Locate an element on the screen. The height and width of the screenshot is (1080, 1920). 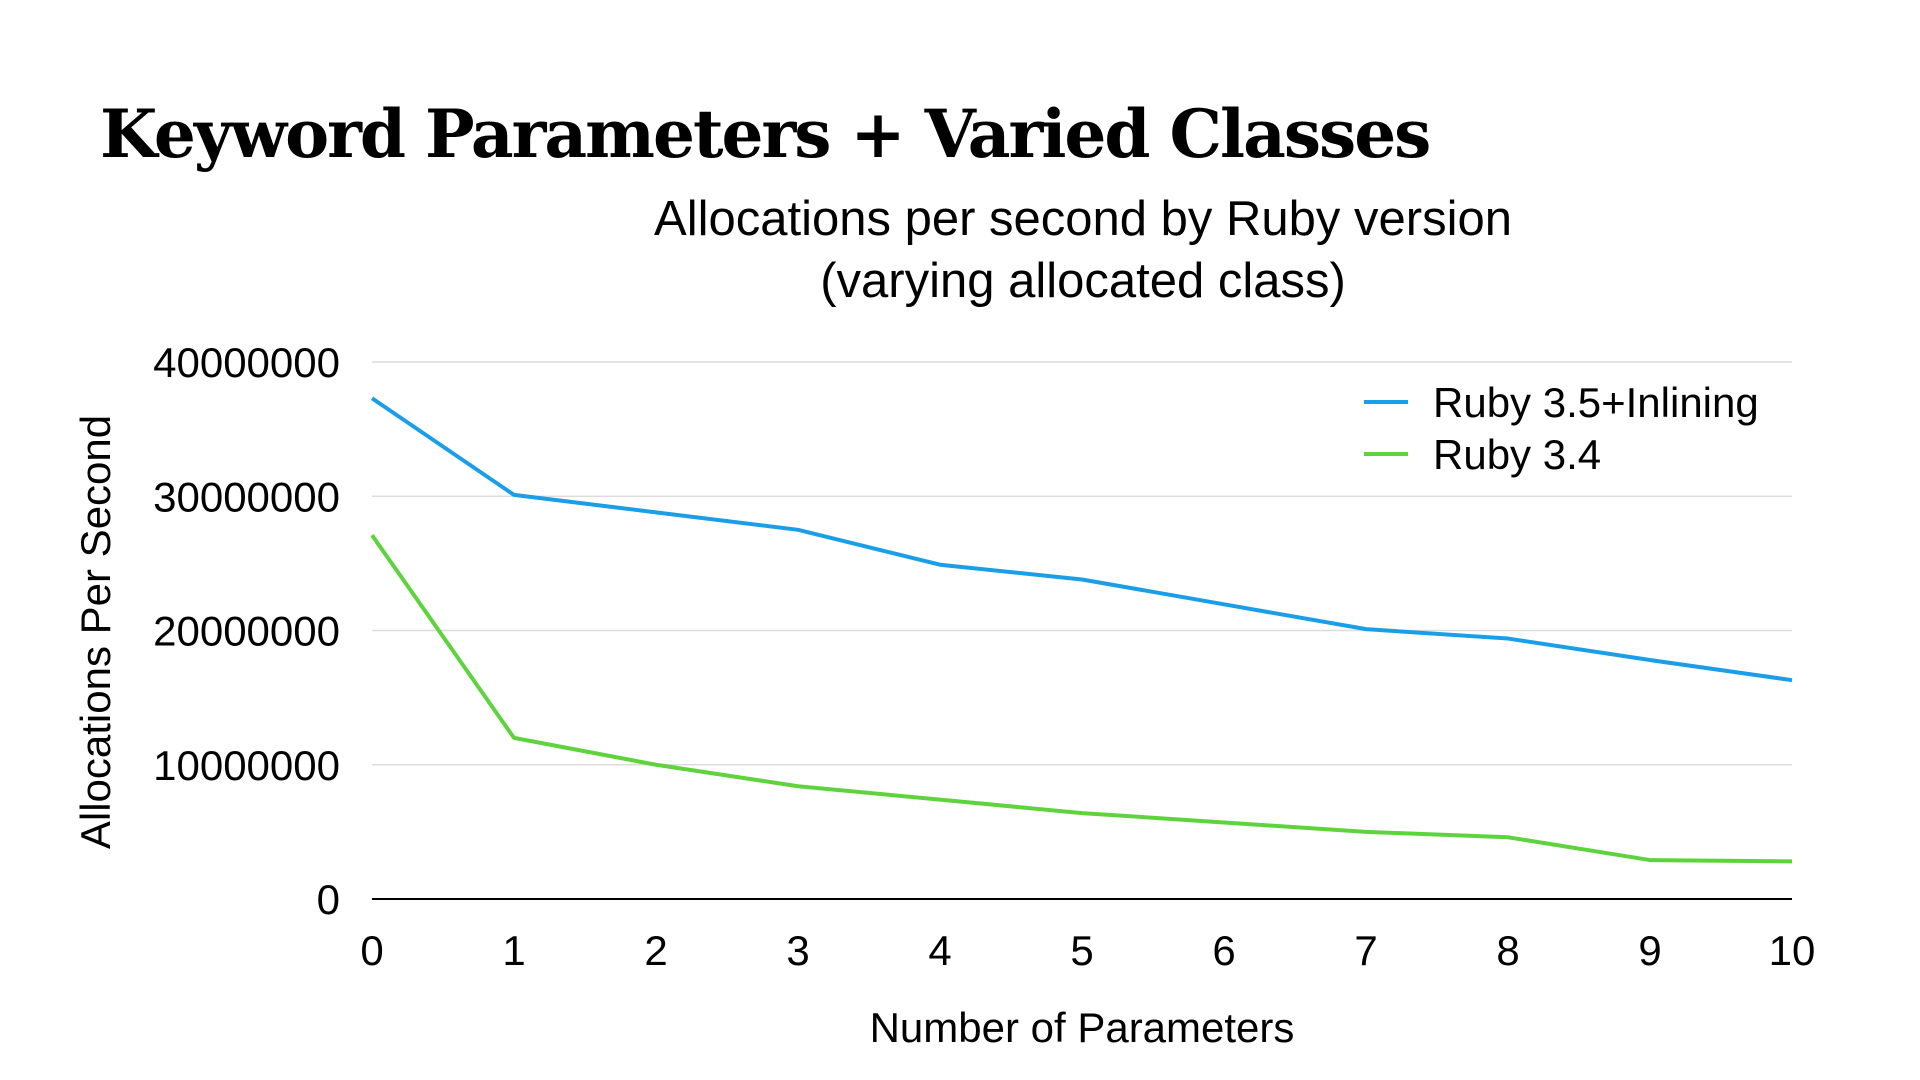
x-axis-label: Number of Parameters is located at coordinates (1082, 1027).